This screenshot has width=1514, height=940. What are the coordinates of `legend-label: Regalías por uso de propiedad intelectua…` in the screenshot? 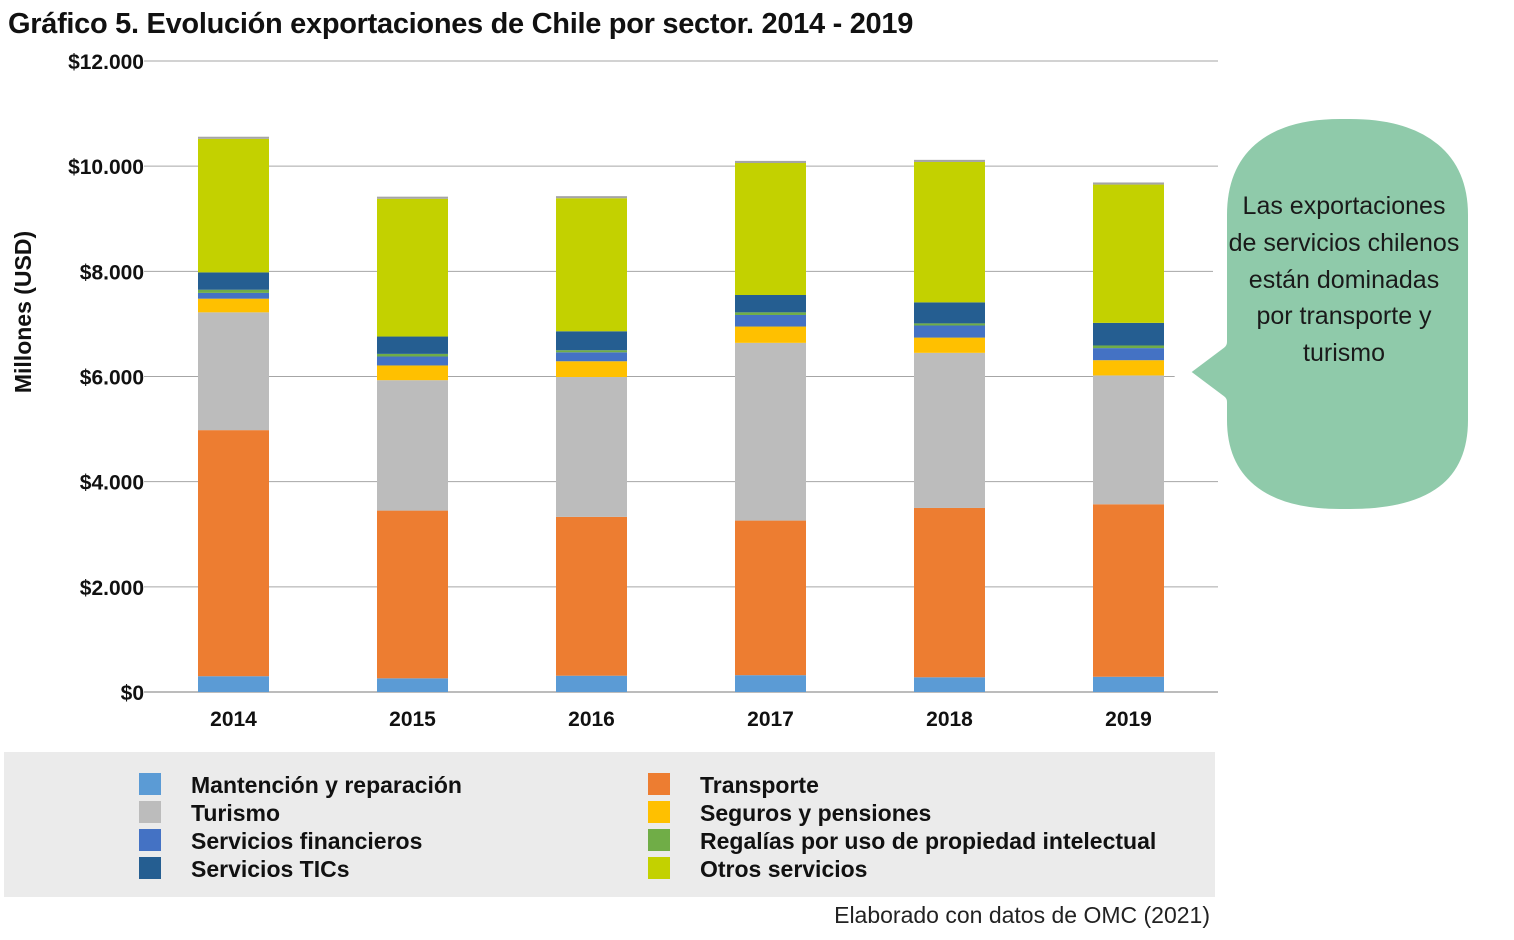 It's located at (928, 841).